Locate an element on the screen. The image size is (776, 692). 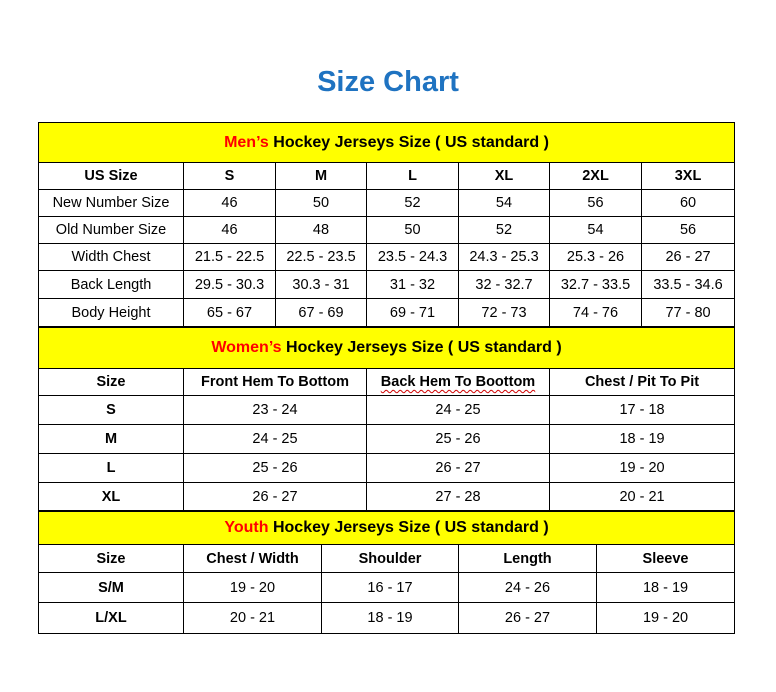
table-cell: 30.3 - 31 is located at coordinates (321, 284).